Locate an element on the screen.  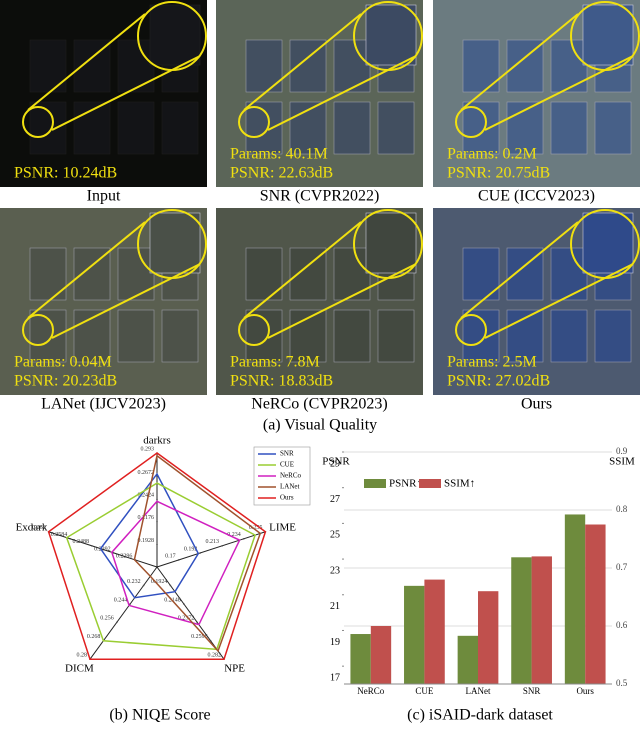
tick-label: 0.2596 is located at coordinates (199, 637).